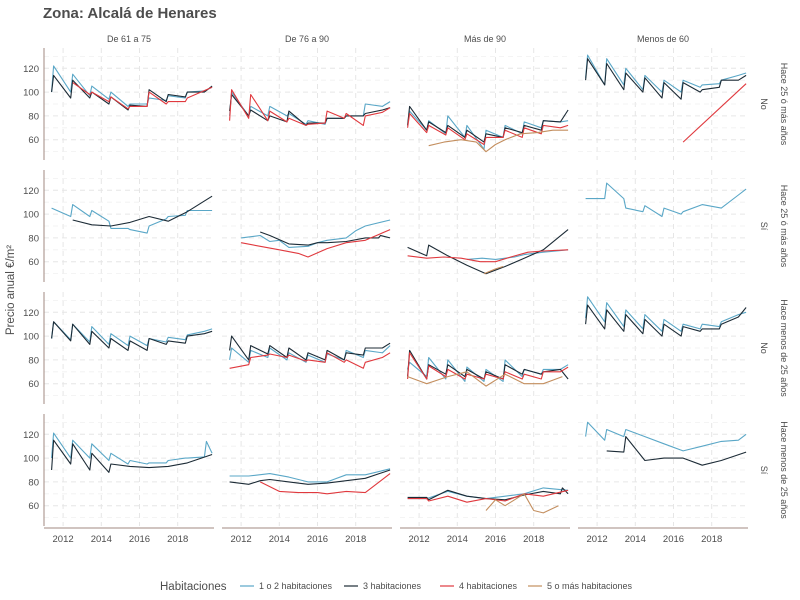  What do you see at coordinates (663, 226) in the screenshot?
I see `panel-grid-r1-c3` at bounding box center [663, 226].